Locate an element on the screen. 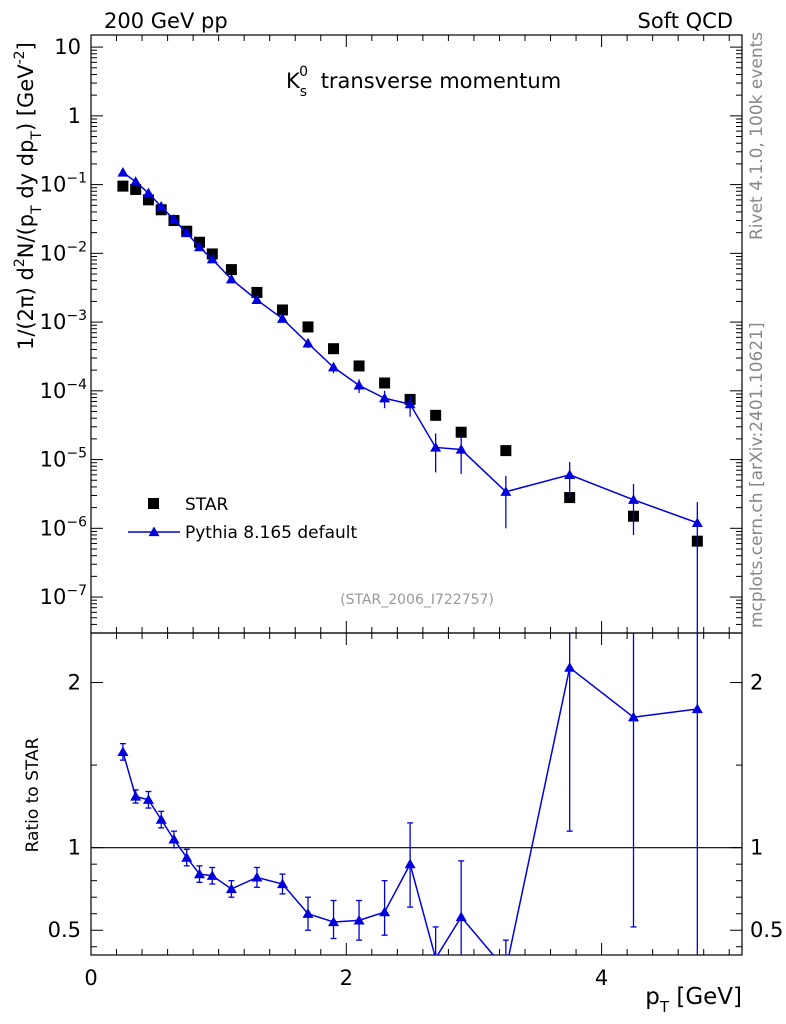 This screenshot has height=1024, width=786. ratio-y-tick-label-right: 0.5 is located at coordinates (766, 930).